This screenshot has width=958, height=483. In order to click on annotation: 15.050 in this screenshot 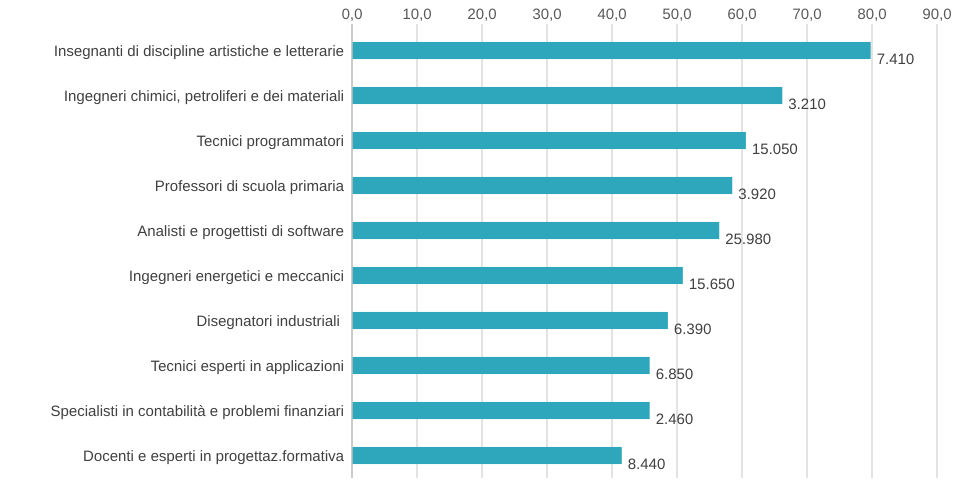, I will do `click(775, 149)`.